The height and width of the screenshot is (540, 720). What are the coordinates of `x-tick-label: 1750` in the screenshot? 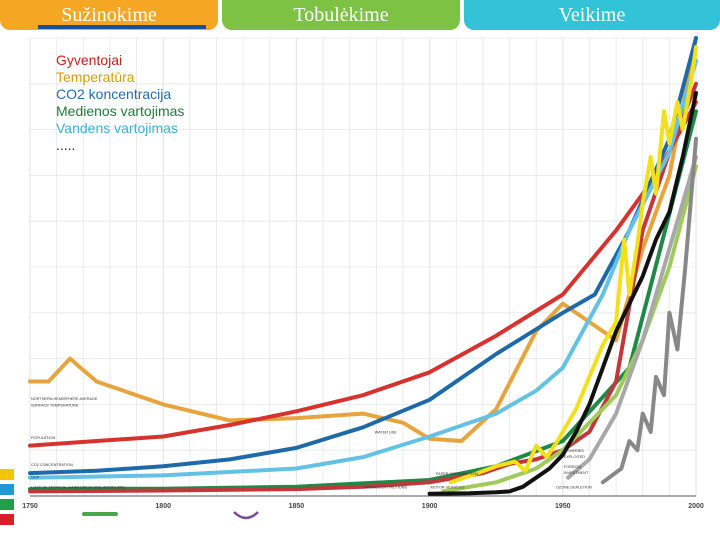 It's located at (30, 506).